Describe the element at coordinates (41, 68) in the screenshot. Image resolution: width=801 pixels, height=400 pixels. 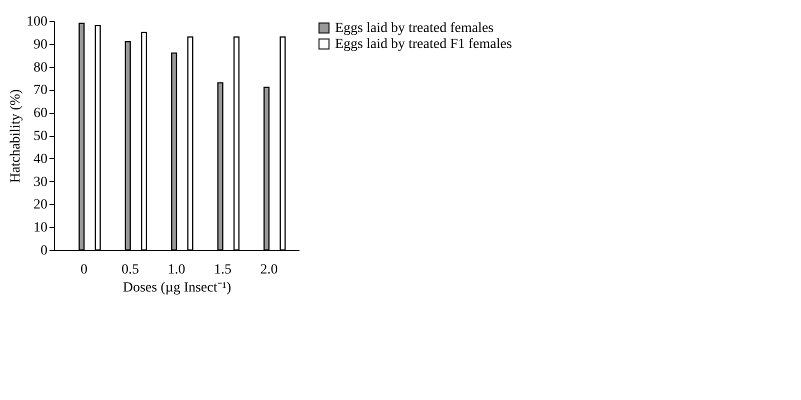
I see `y-tick-label: 80` at that location.